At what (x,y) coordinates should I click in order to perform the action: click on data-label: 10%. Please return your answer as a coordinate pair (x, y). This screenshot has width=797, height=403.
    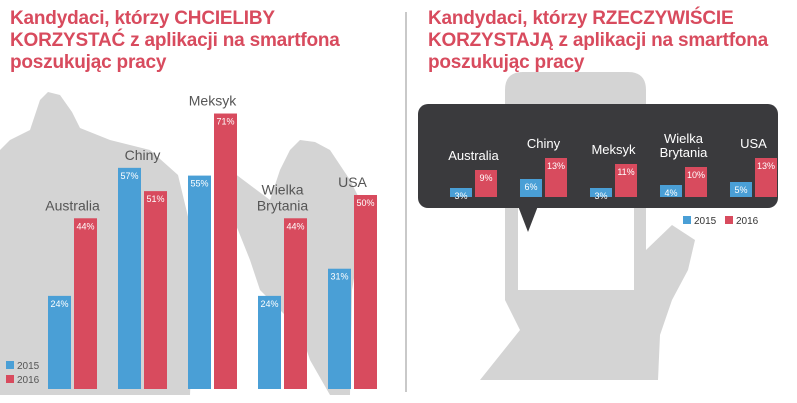
    Looking at the image, I should click on (696, 175).